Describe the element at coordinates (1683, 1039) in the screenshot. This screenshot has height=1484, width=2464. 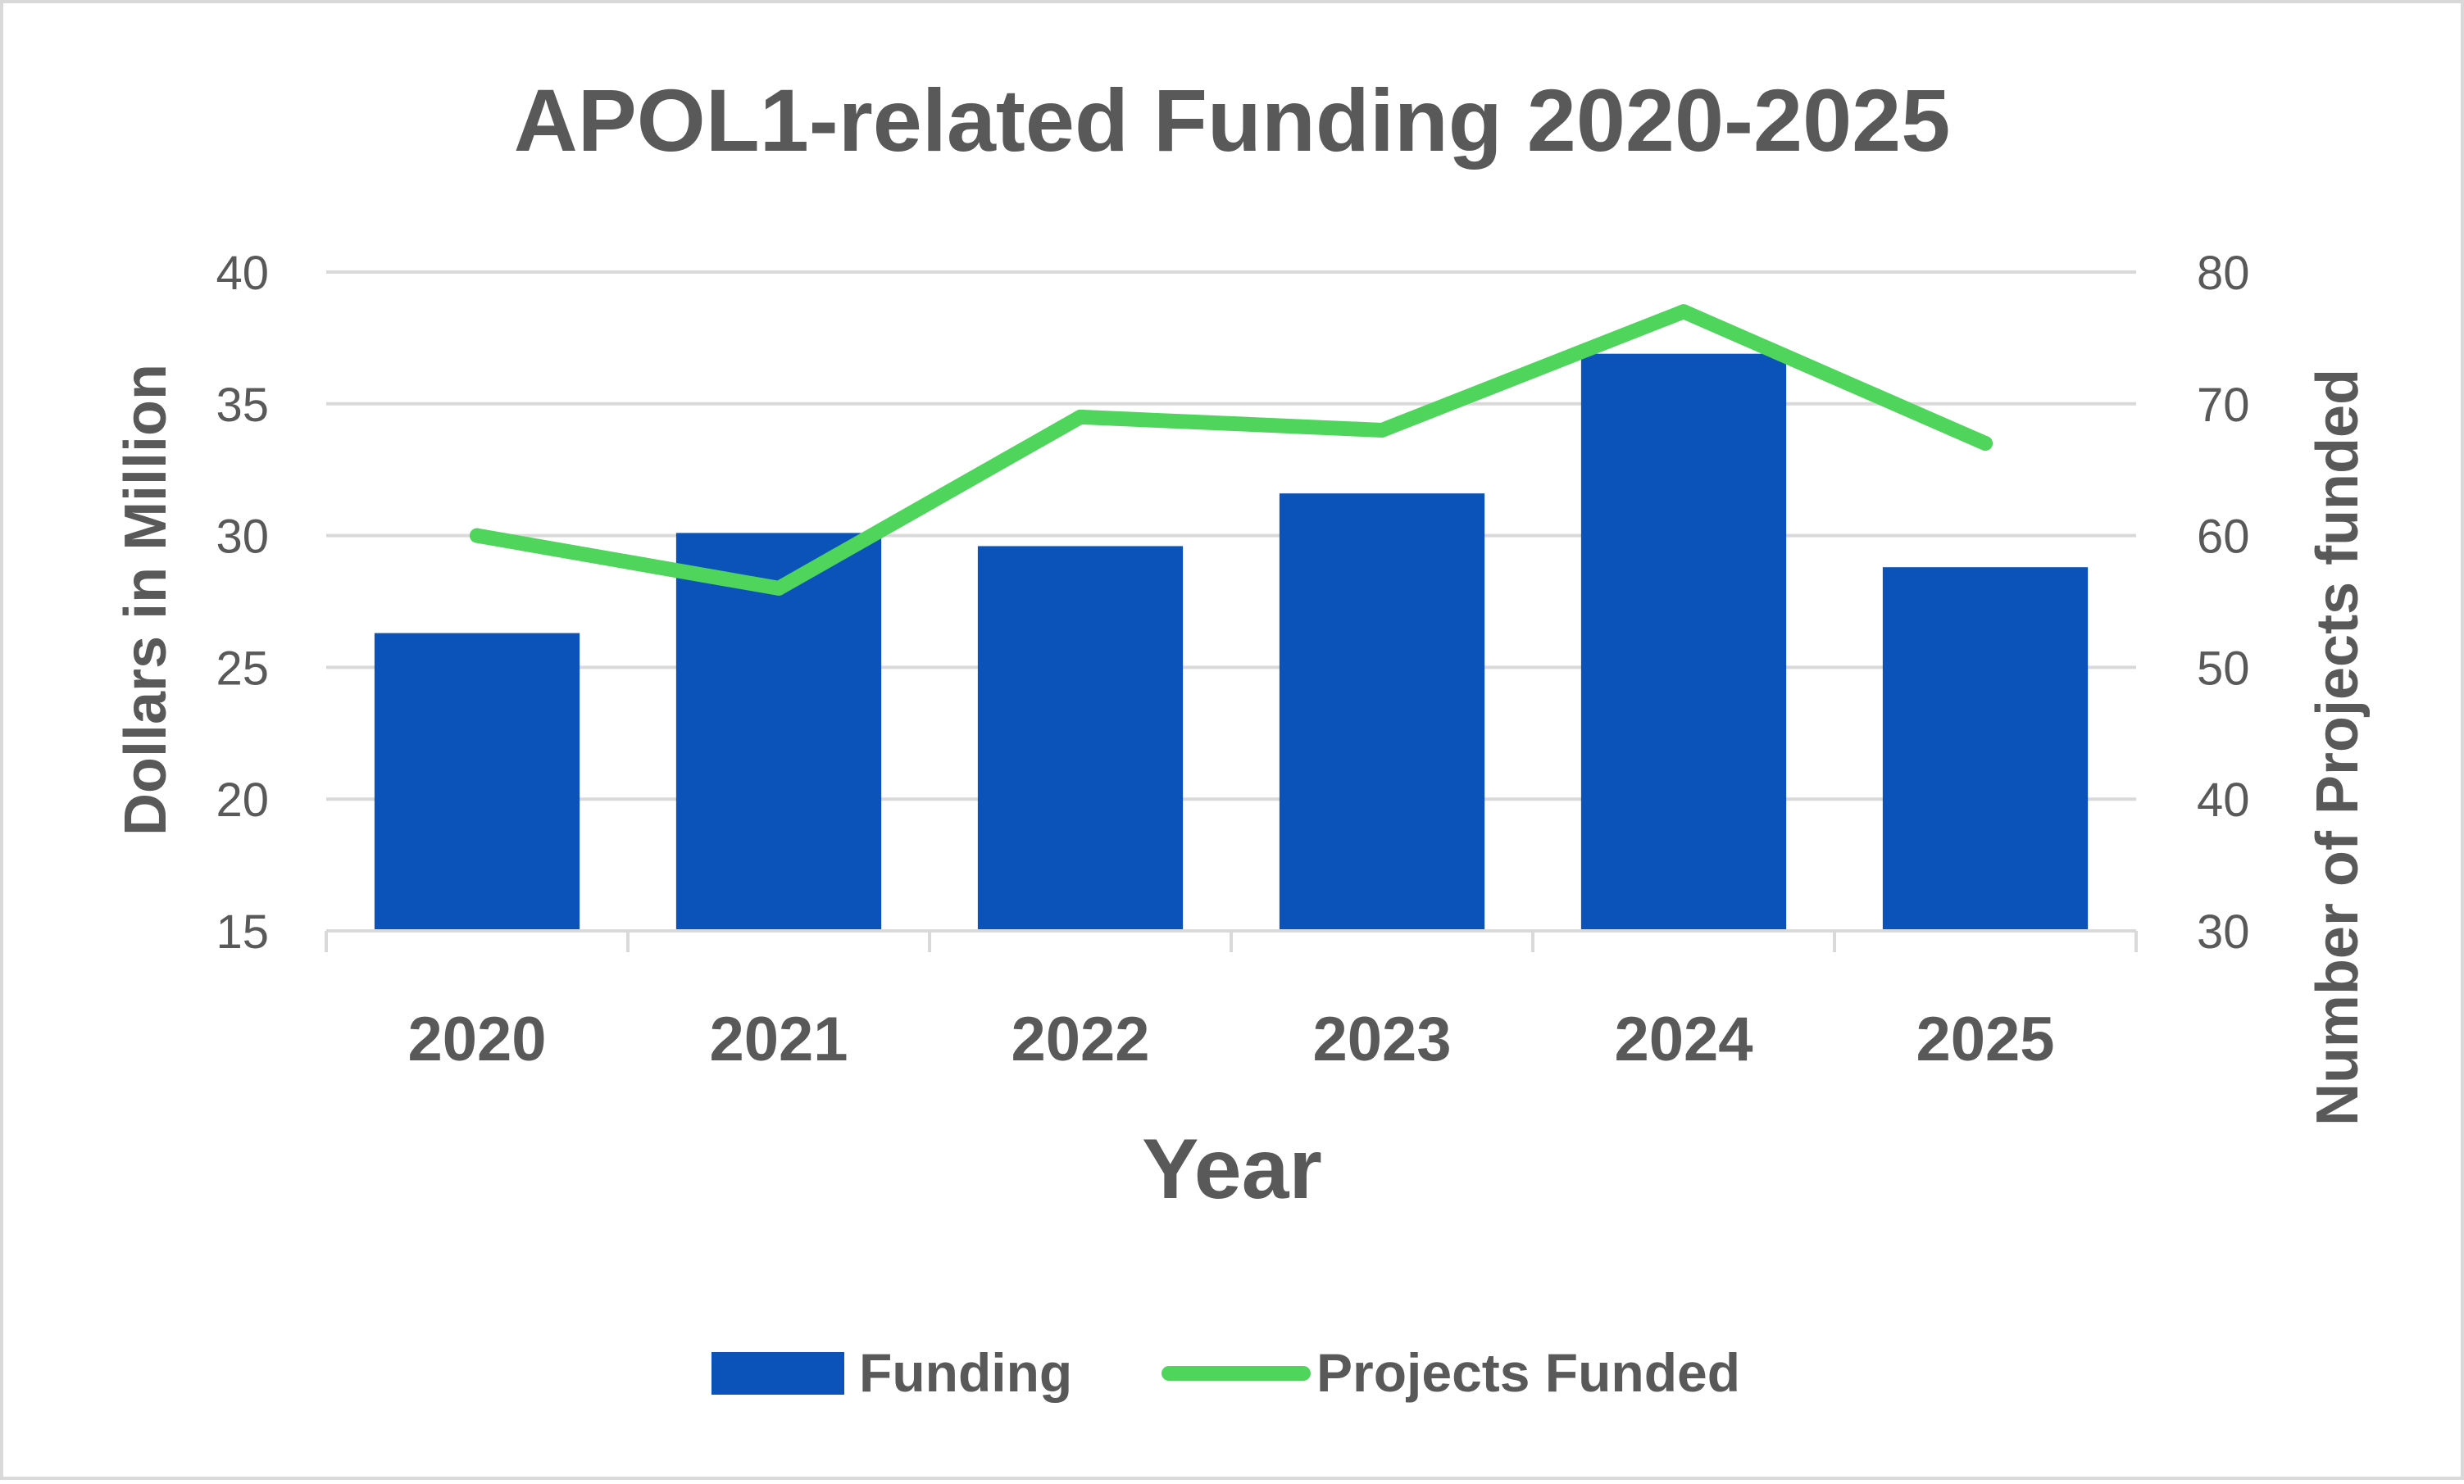
I see `x-tick-label: 2024` at that location.